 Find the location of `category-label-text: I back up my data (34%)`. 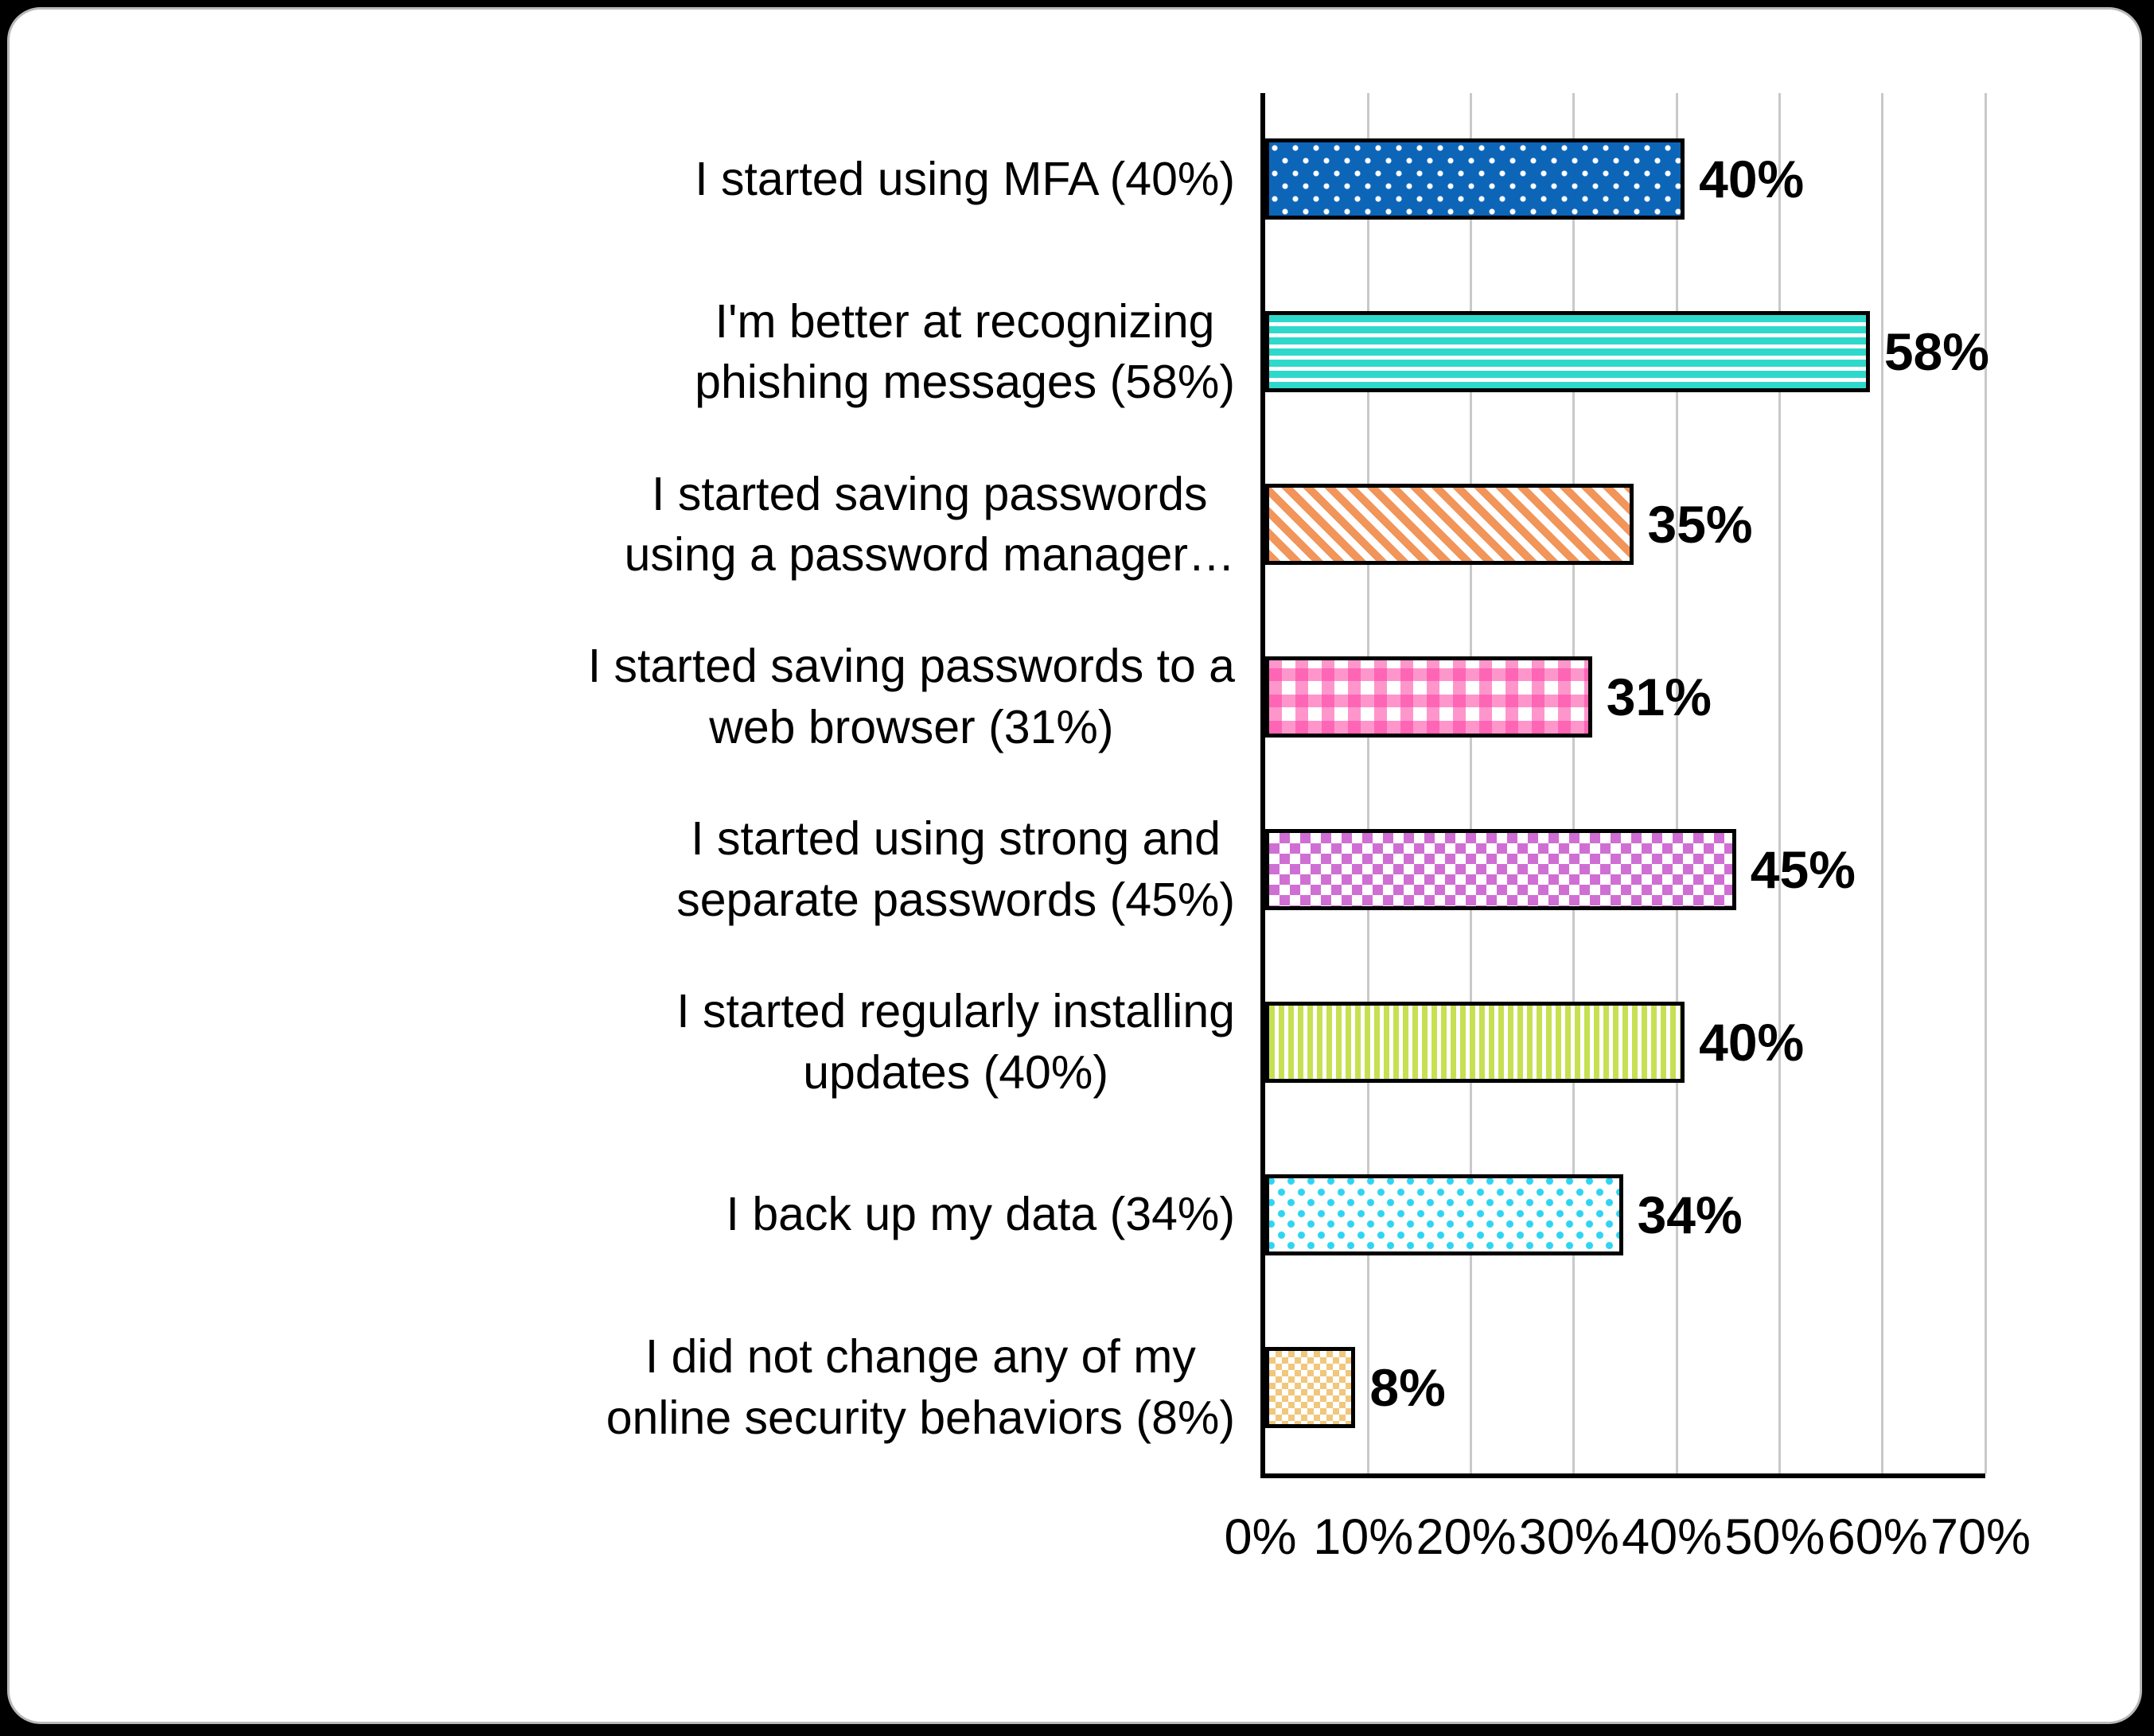

category-label-text: I back up my data (34%) is located at coordinates (980, 1214).